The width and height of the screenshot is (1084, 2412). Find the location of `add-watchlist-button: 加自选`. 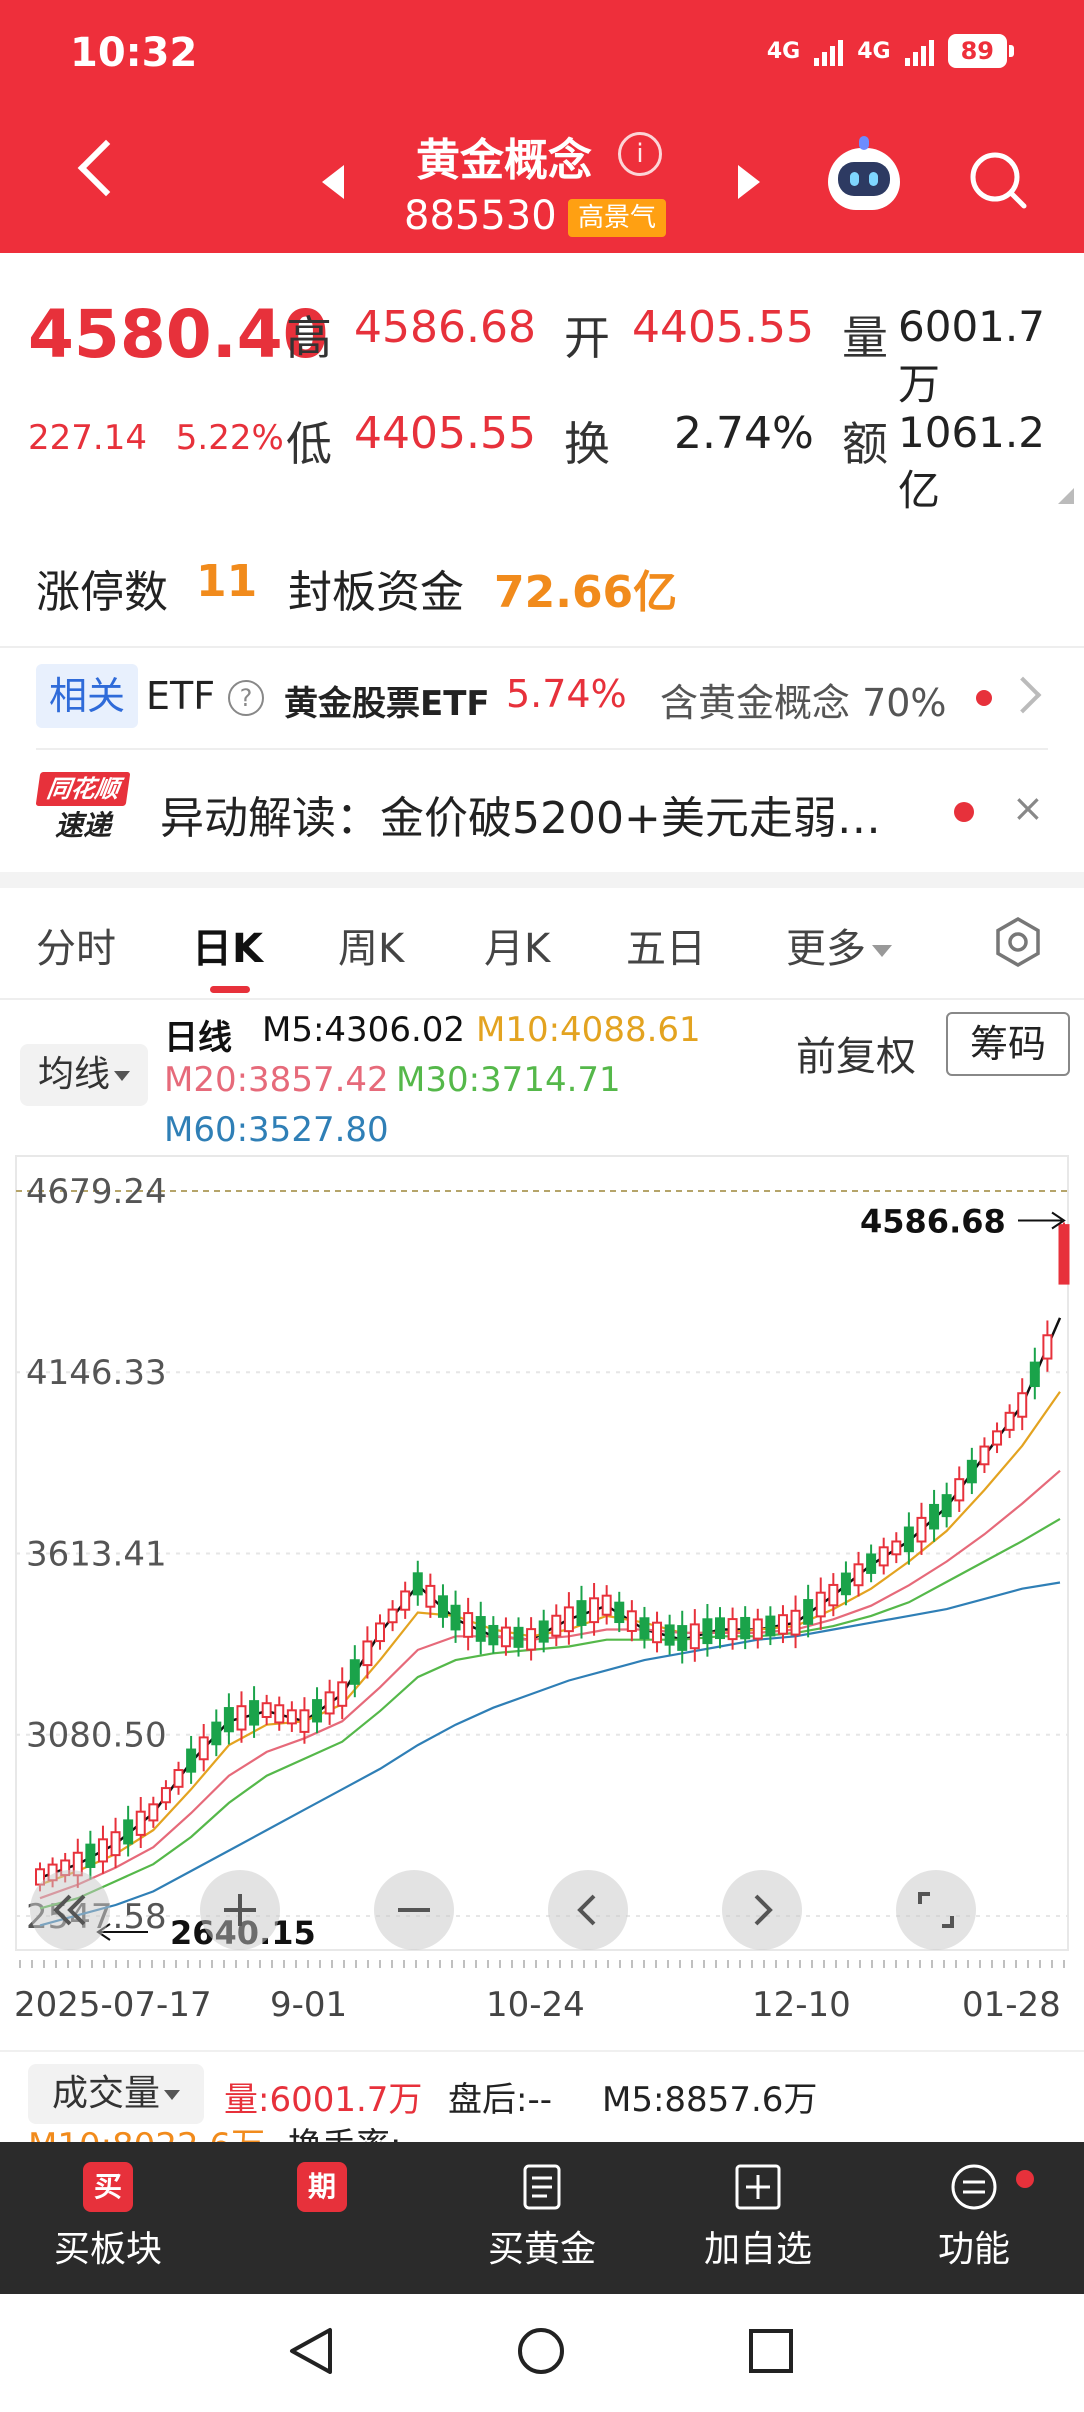

add-watchlist-button: 加自选 is located at coordinates (758, 2218).